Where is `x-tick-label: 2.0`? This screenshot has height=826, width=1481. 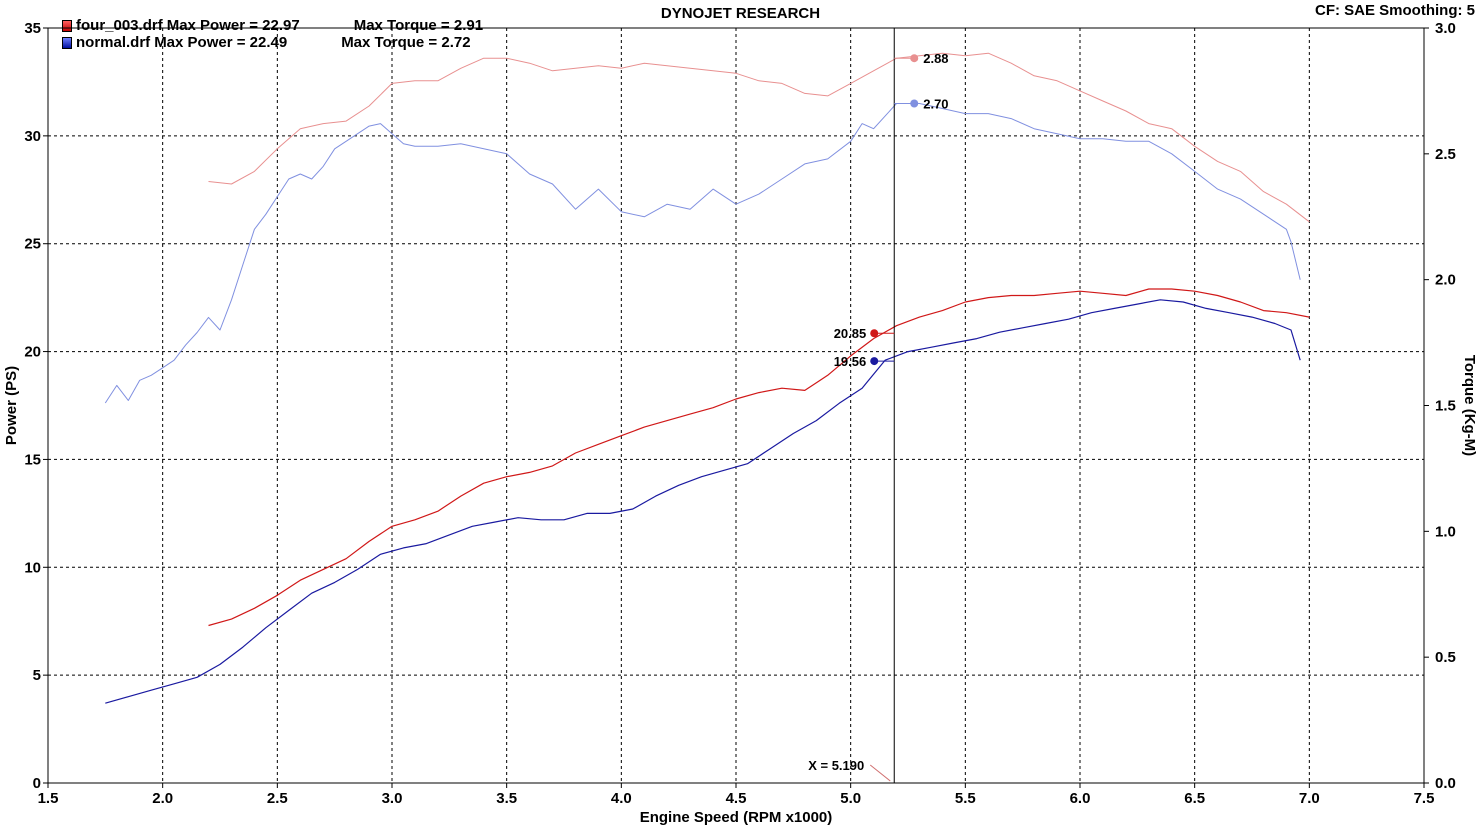 x-tick-label: 2.0 is located at coordinates (162, 798).